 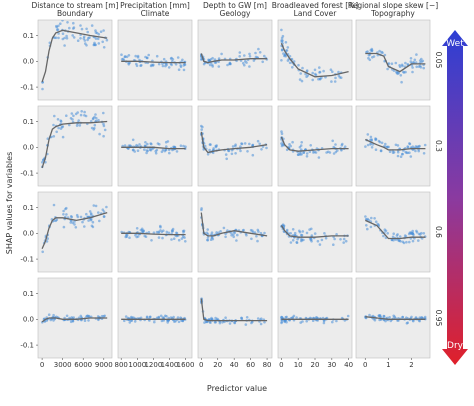 What do you see at coordinates (186, 365) in the screenshot?
I see `x-tick-label: 1600` at bounding box center [186, 365].